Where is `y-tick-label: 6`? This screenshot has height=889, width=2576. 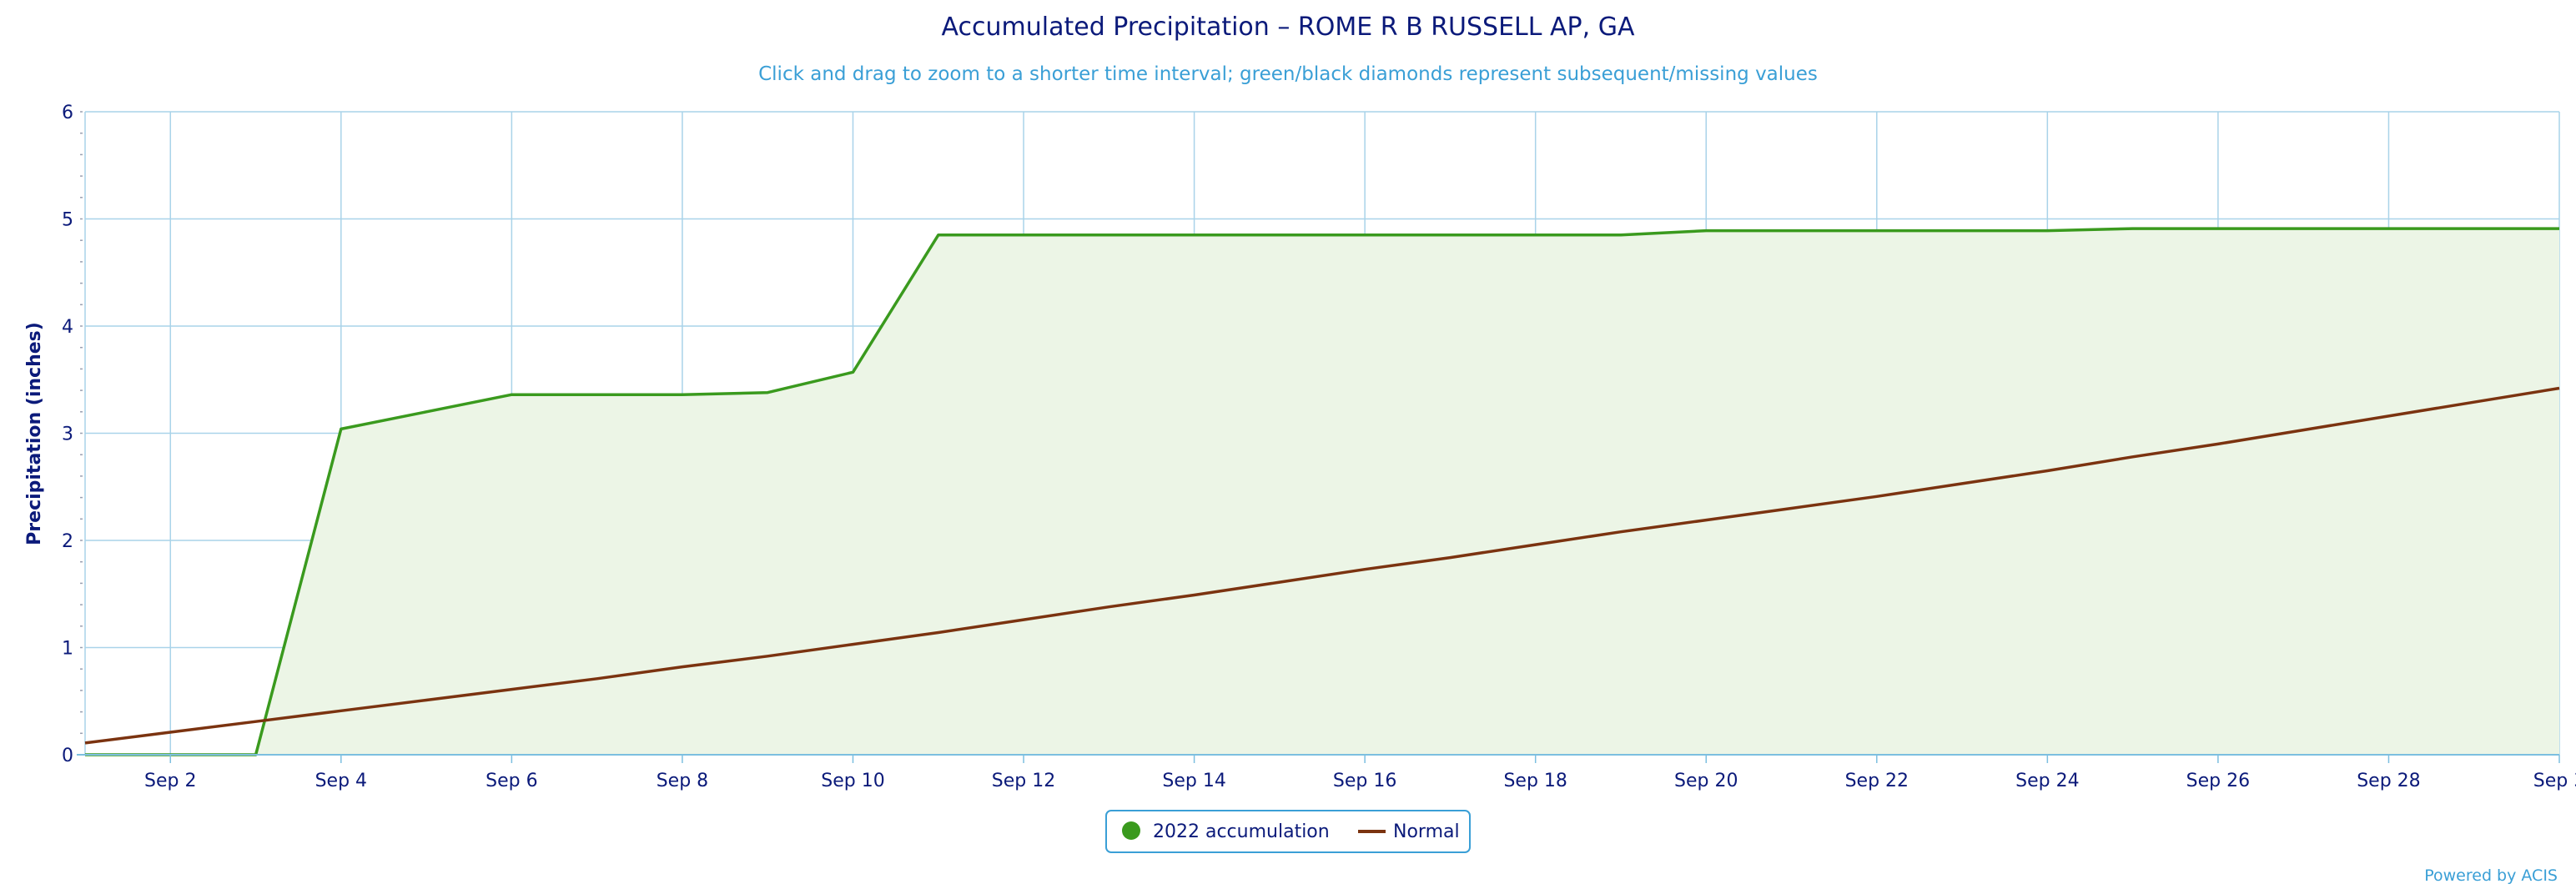 y-tick-label: 6 is located at coordinates (67, 113).